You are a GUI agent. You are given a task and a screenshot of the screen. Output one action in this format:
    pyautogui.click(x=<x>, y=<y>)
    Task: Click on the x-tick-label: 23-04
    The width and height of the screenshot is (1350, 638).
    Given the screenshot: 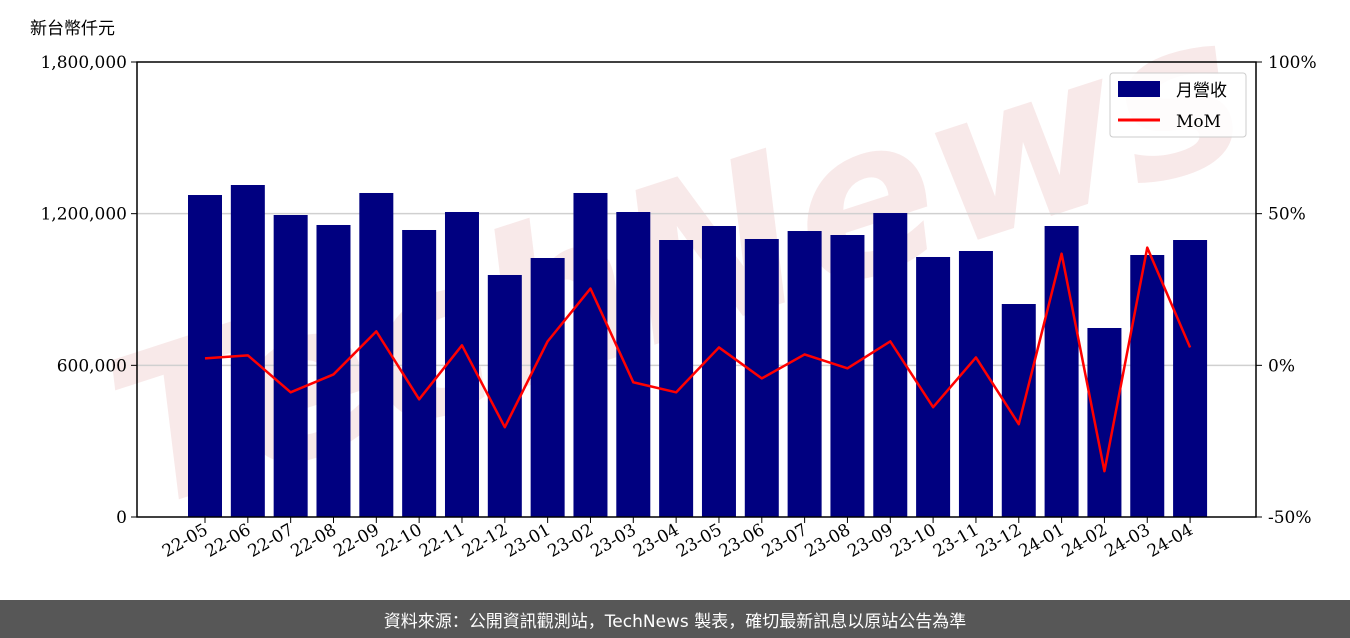 What is the action you would take?
    pyautogui.click(x=656, y=541)
    